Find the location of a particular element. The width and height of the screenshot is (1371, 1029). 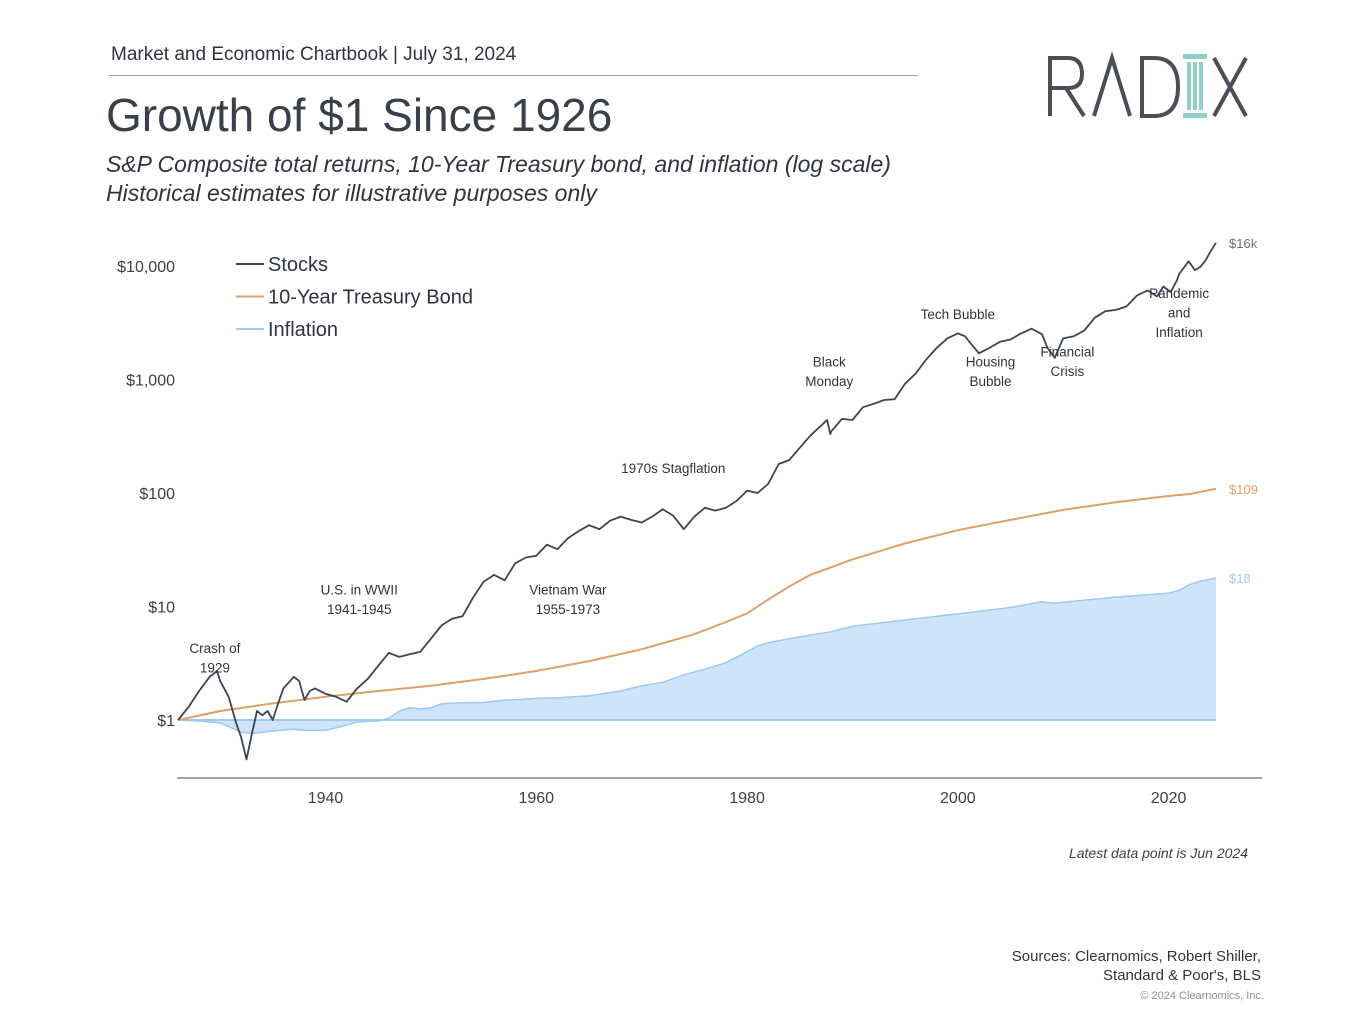

legend-label-2: 10-Year Treasury Bond is located at coordinates (370, 298).